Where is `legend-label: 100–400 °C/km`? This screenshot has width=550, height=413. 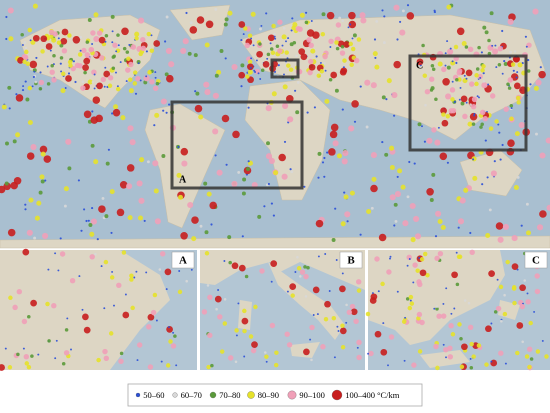
legend-label: 100–400 °C/km is located at coordinates (372, 395).